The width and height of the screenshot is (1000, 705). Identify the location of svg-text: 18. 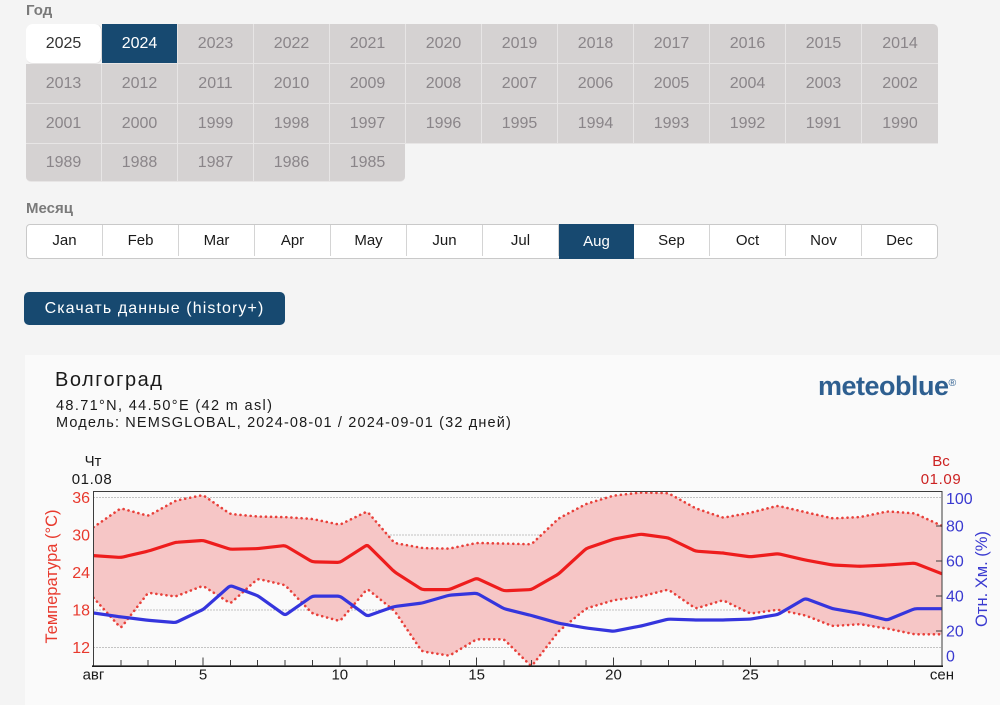
(81, 611).